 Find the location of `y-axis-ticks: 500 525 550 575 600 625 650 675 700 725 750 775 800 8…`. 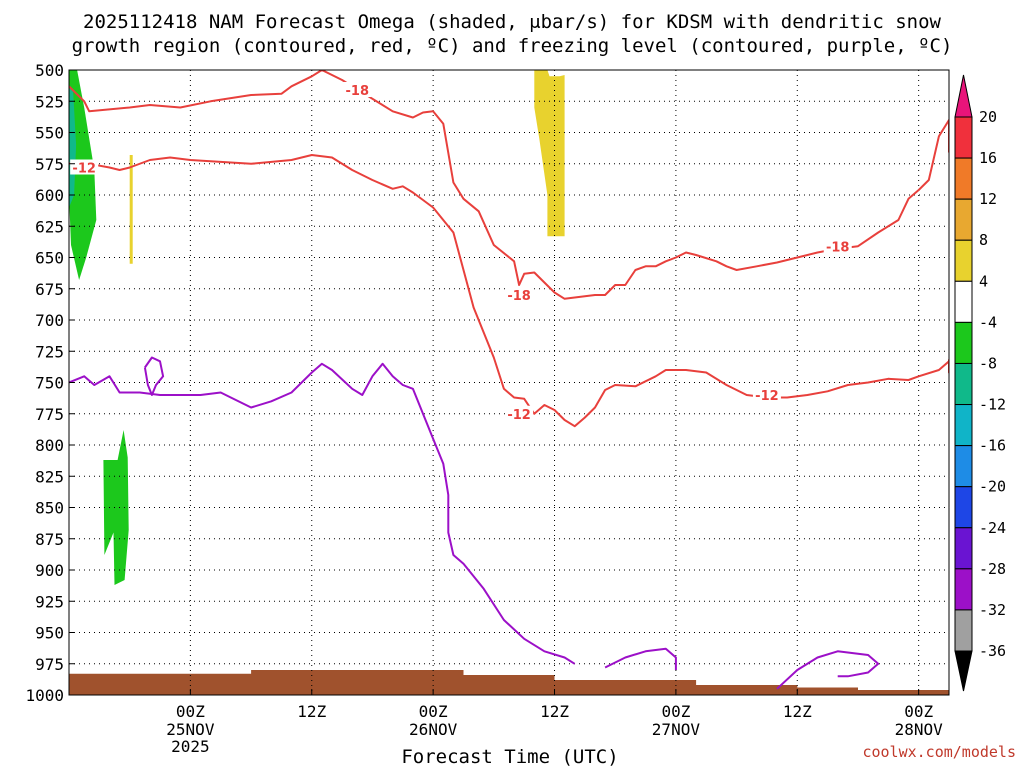

y-axis-ticks: 500 525 550 575 600 625 650 675 700 725 750 775 800 8… is located at coordinates (50, 383).